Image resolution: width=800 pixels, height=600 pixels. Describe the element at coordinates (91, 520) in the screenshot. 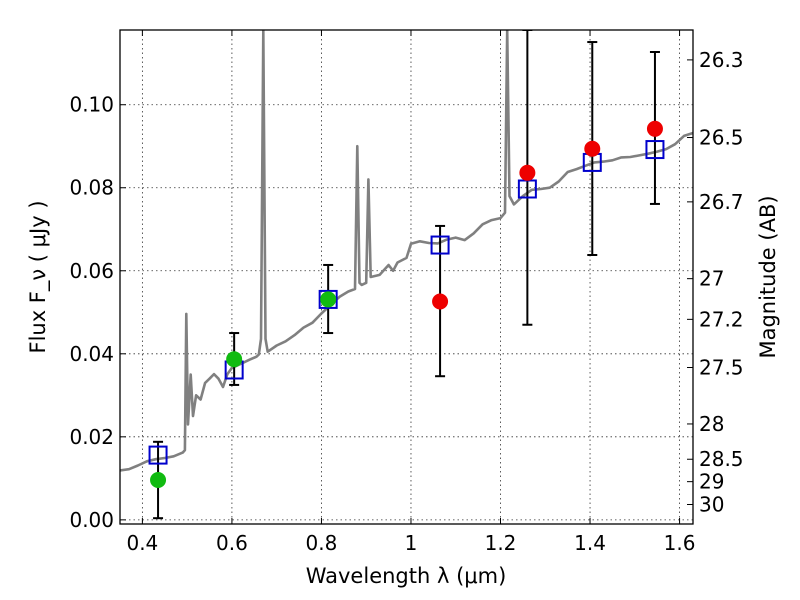

I see `y-tick-label: 0.00` at that location.